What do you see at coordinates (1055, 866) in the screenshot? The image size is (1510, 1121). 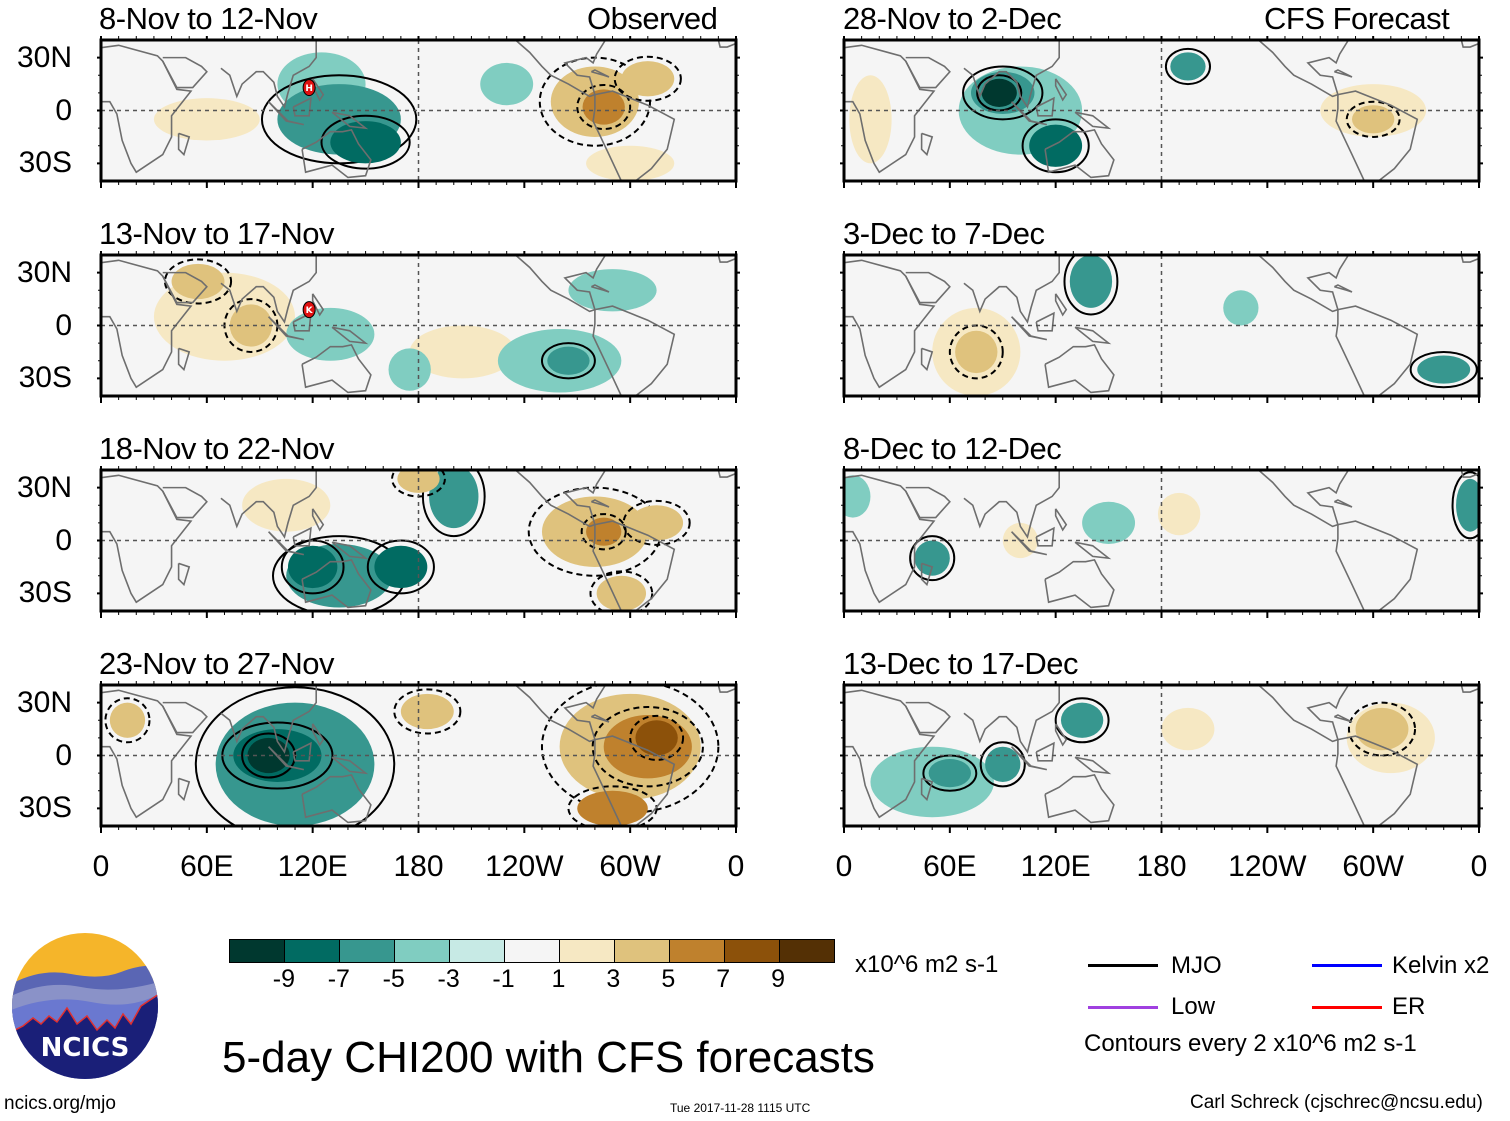 I see `x-tick-label: 120E` at bounding box center [1055, 866].